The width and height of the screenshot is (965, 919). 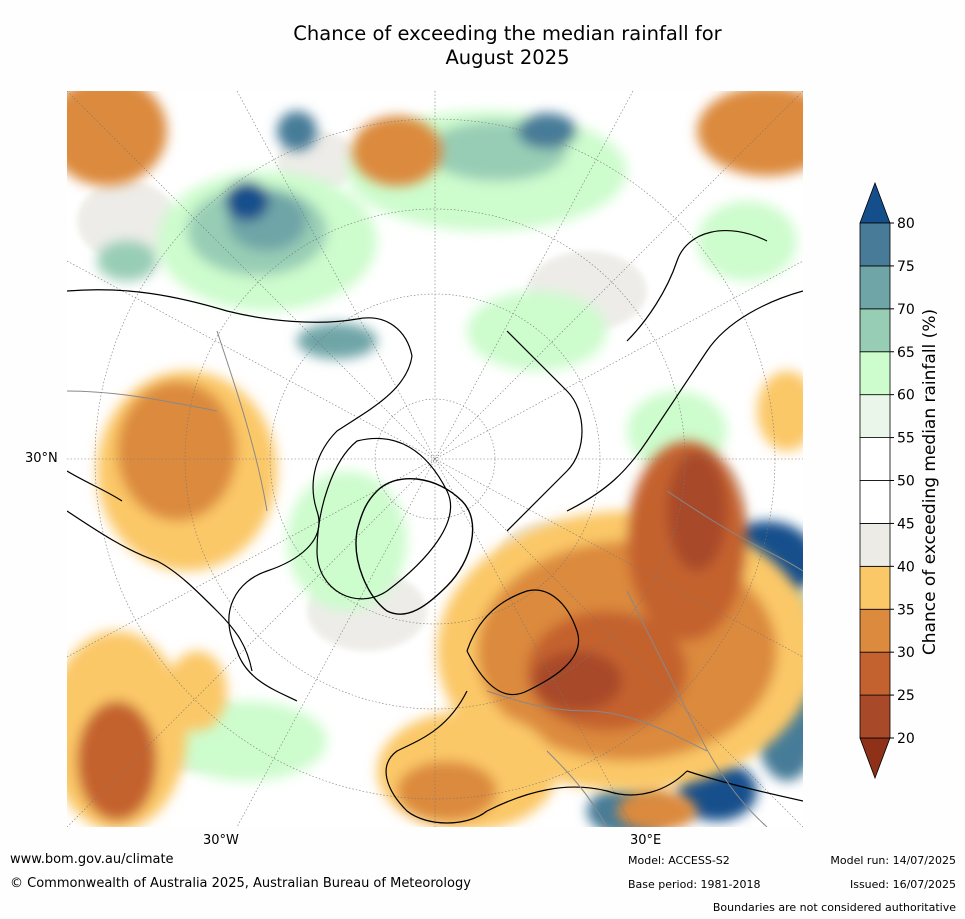 I want to click on footer-model: Model: ACCESS-S2, so click(x=679, y=860).